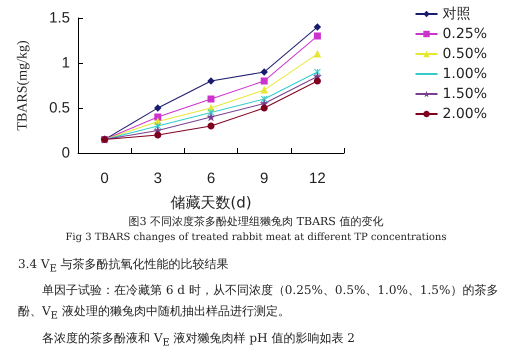 The height and width of the screenshot is (355, 512). What do you see at coordinates (23, 85) in the screenshot?
I see `y-axis-title: TBARS(mg/kg)` at bounding box center [23, 85].